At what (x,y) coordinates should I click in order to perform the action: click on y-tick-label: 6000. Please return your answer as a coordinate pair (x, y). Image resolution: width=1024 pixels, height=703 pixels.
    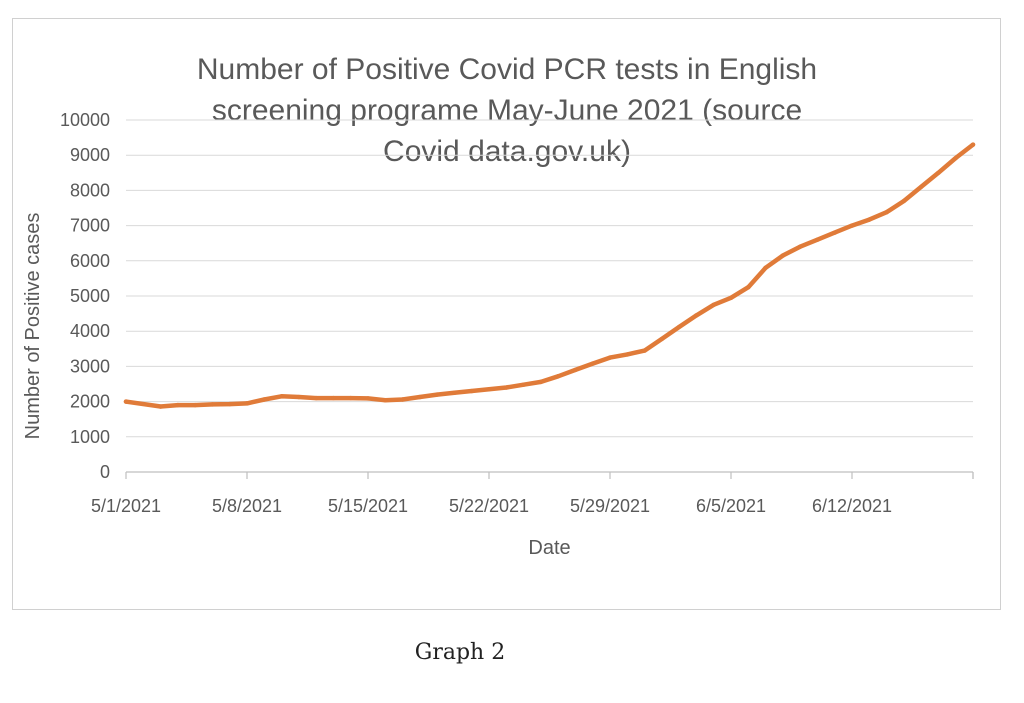
    Looking at the image, I should click on (90, 261).